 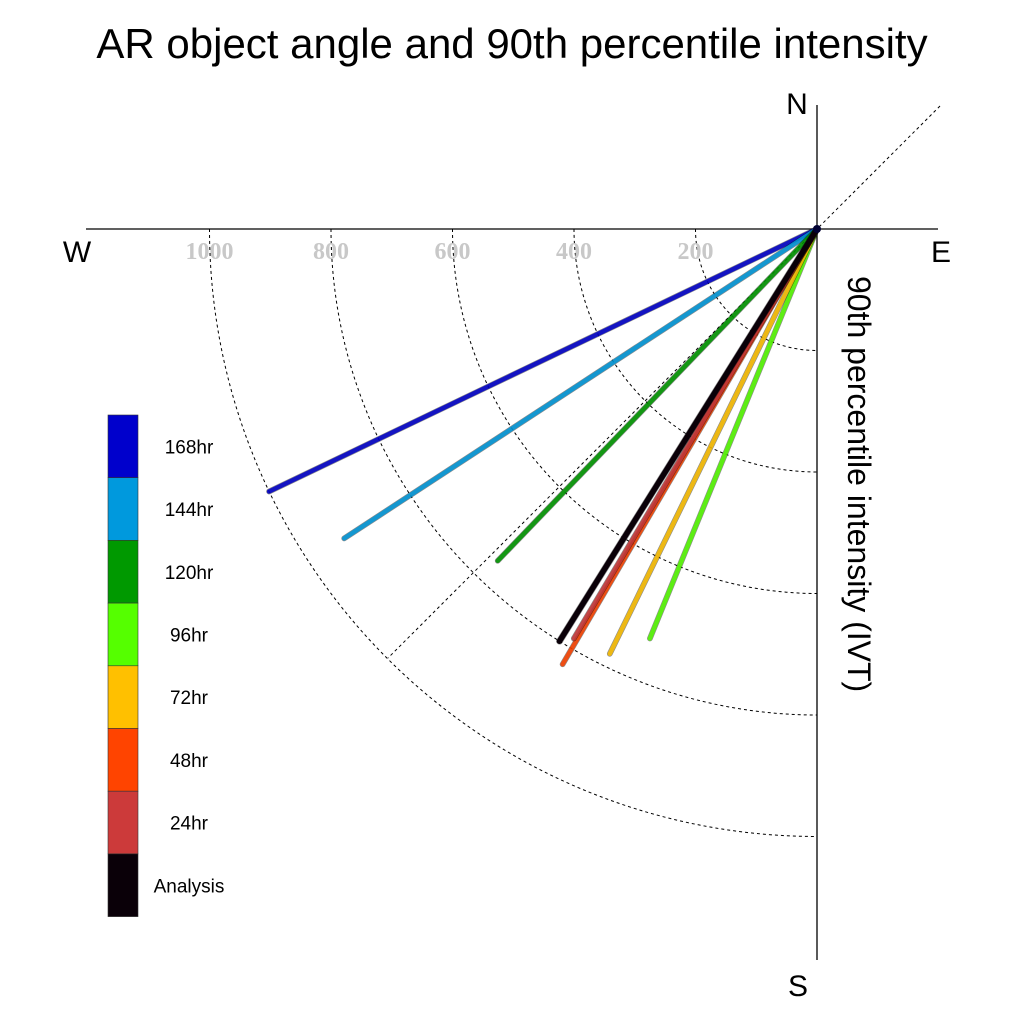 I want to click on legend-label: 168hr, so click(x=189, y=447).